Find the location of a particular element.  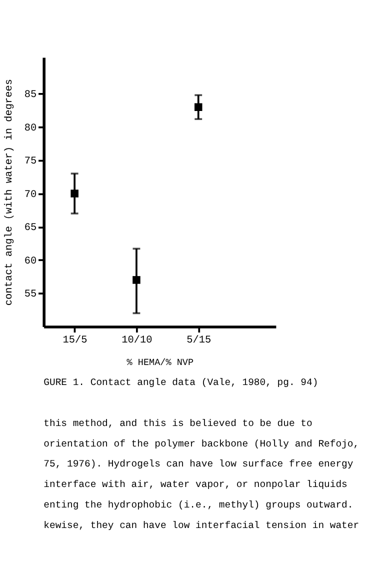

x-tick-label: 15/5 is located at coordinates (75, 340).